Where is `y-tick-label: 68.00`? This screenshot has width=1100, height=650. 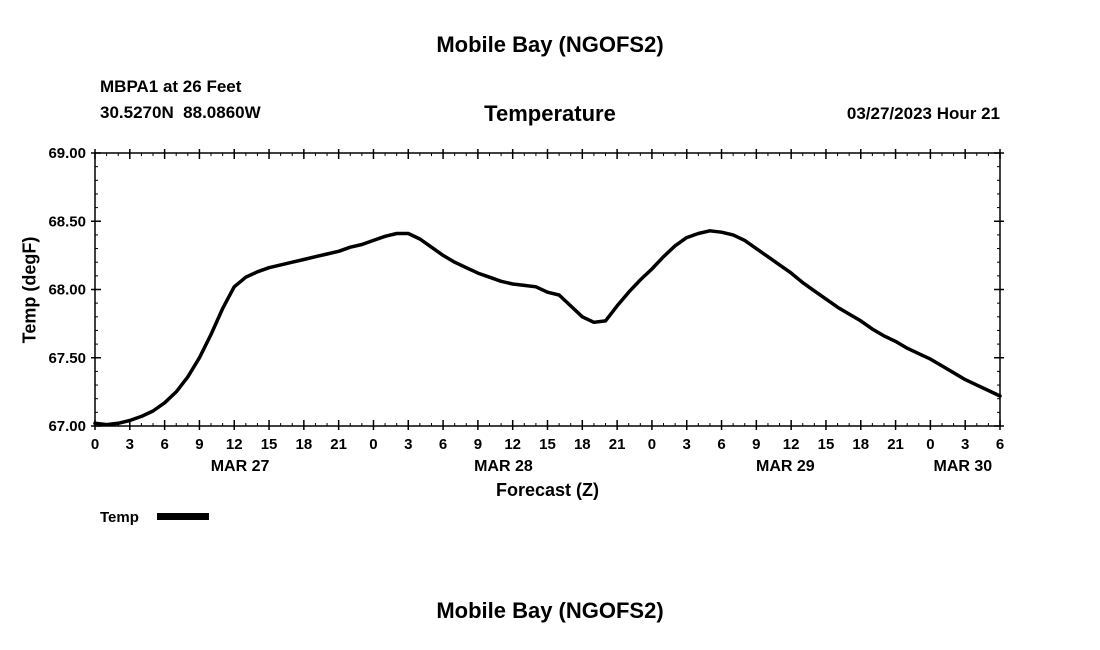
y-tick-label: 68.00 is located at coordinates (67, 290).